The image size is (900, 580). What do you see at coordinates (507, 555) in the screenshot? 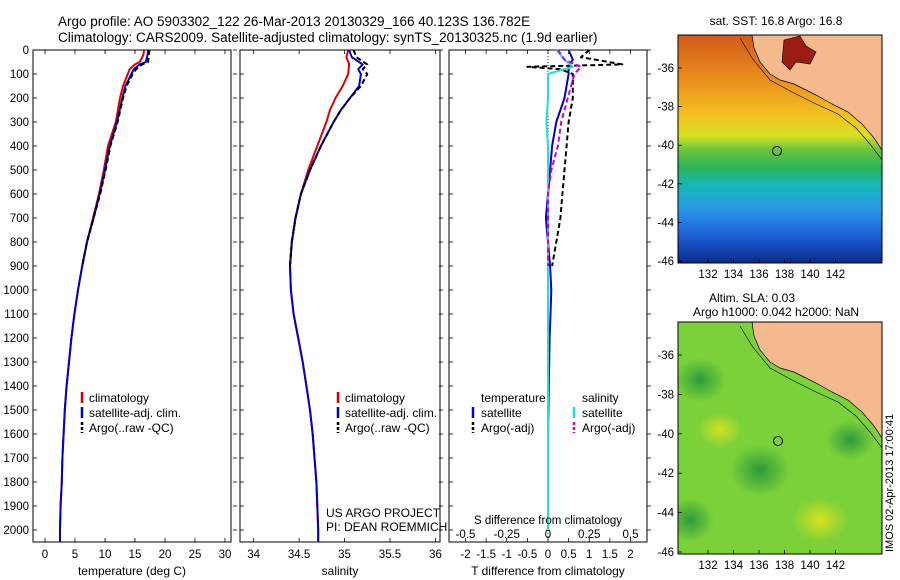
I see `difference-t-tick-label: -1` at bounding box center [507, 555].